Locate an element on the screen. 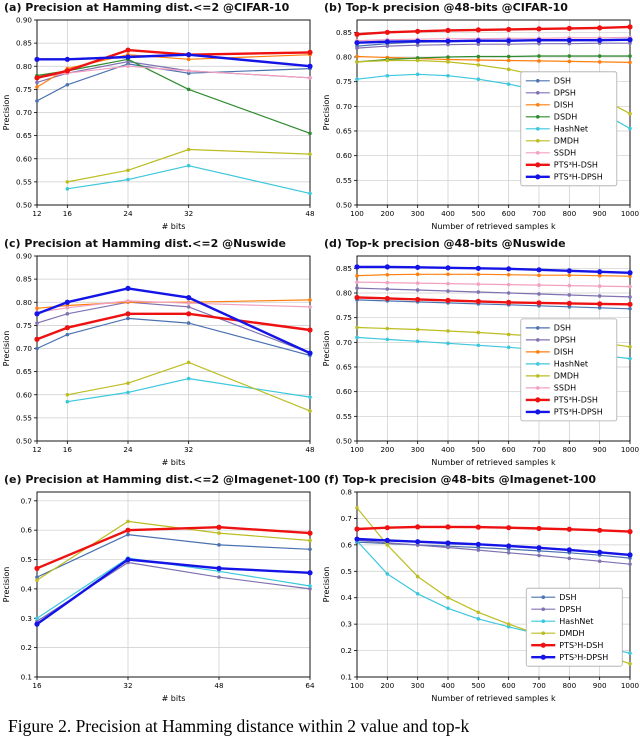 The image size is (640, 747). svg-text: 12 is located at coordinates (36, 449).